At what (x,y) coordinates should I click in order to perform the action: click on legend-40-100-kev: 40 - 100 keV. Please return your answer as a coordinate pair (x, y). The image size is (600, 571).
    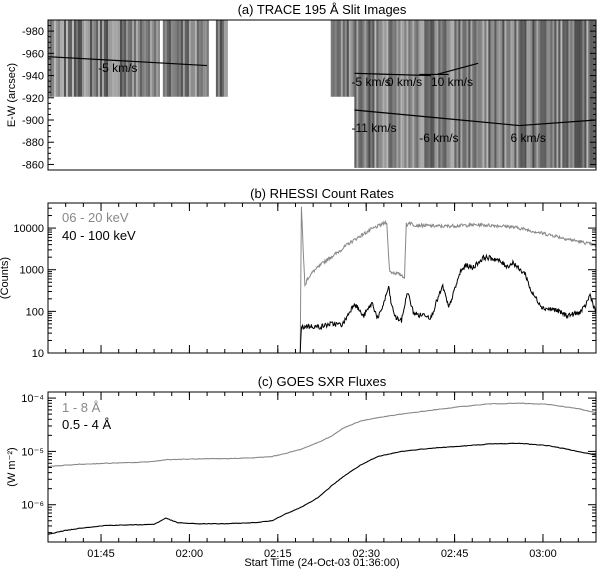
    Looking at the image, I should click on (99, 235).